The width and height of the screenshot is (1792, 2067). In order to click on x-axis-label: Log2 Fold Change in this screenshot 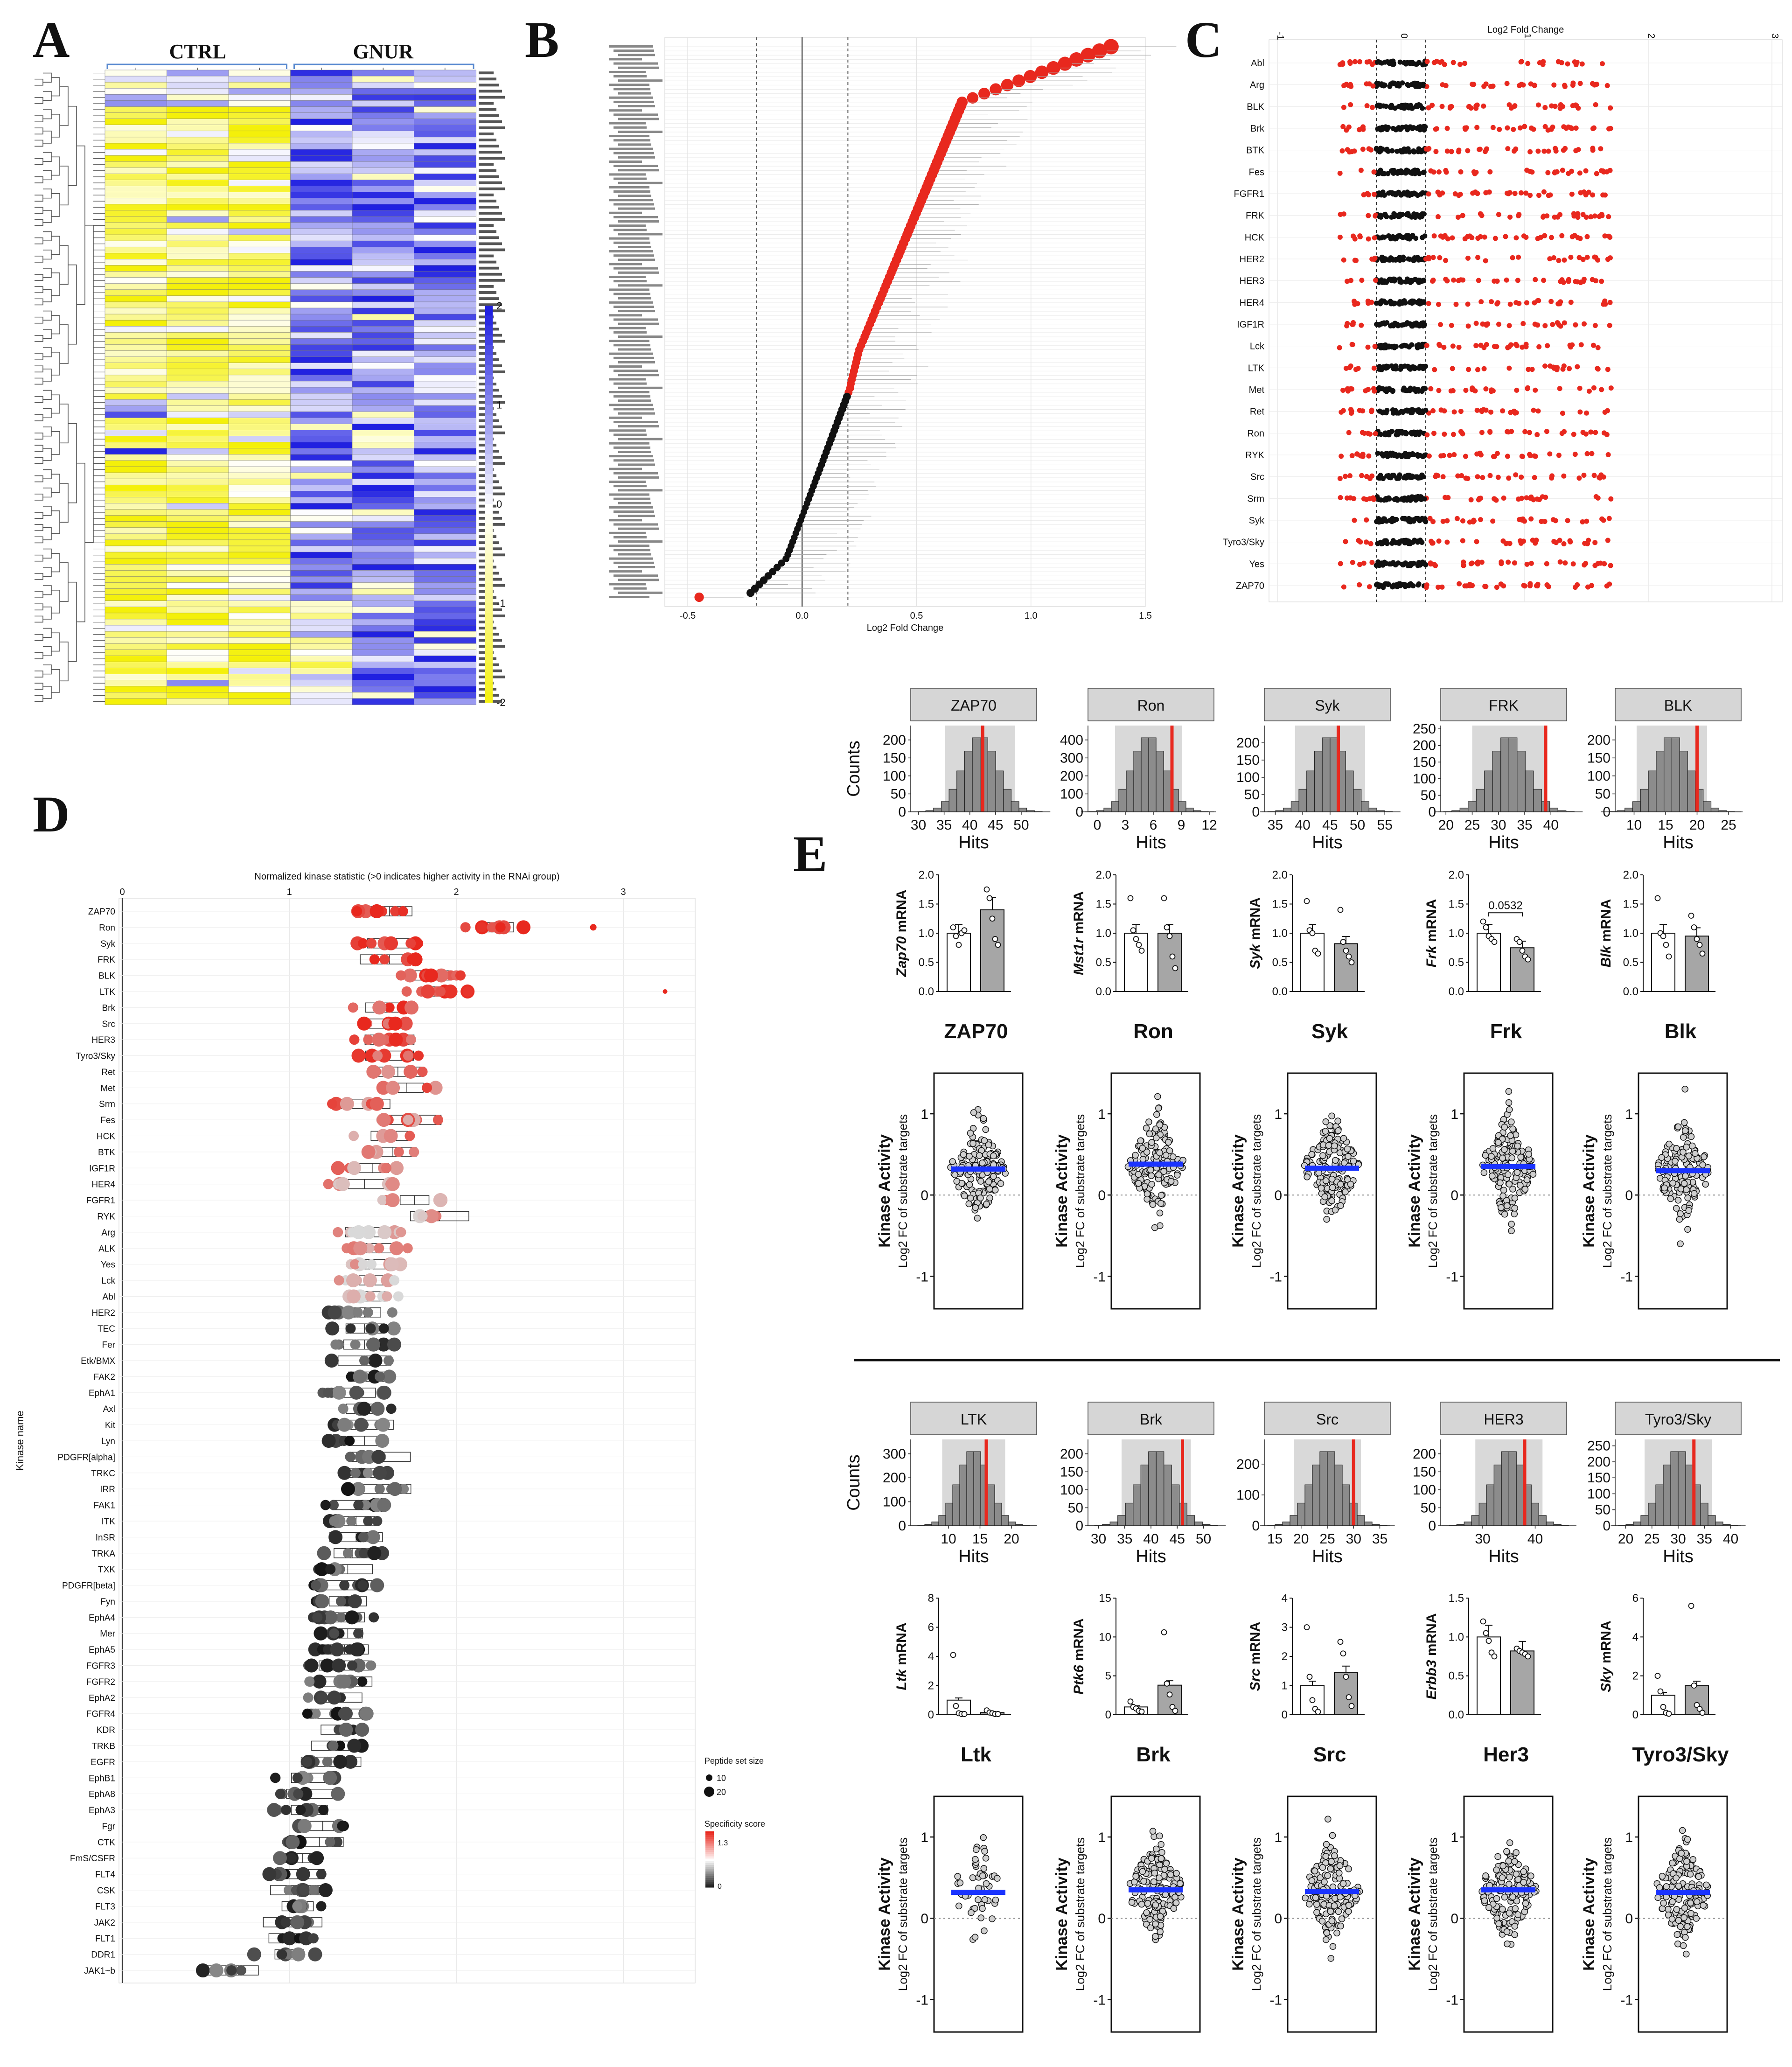, I will do `click(905, 628)`.